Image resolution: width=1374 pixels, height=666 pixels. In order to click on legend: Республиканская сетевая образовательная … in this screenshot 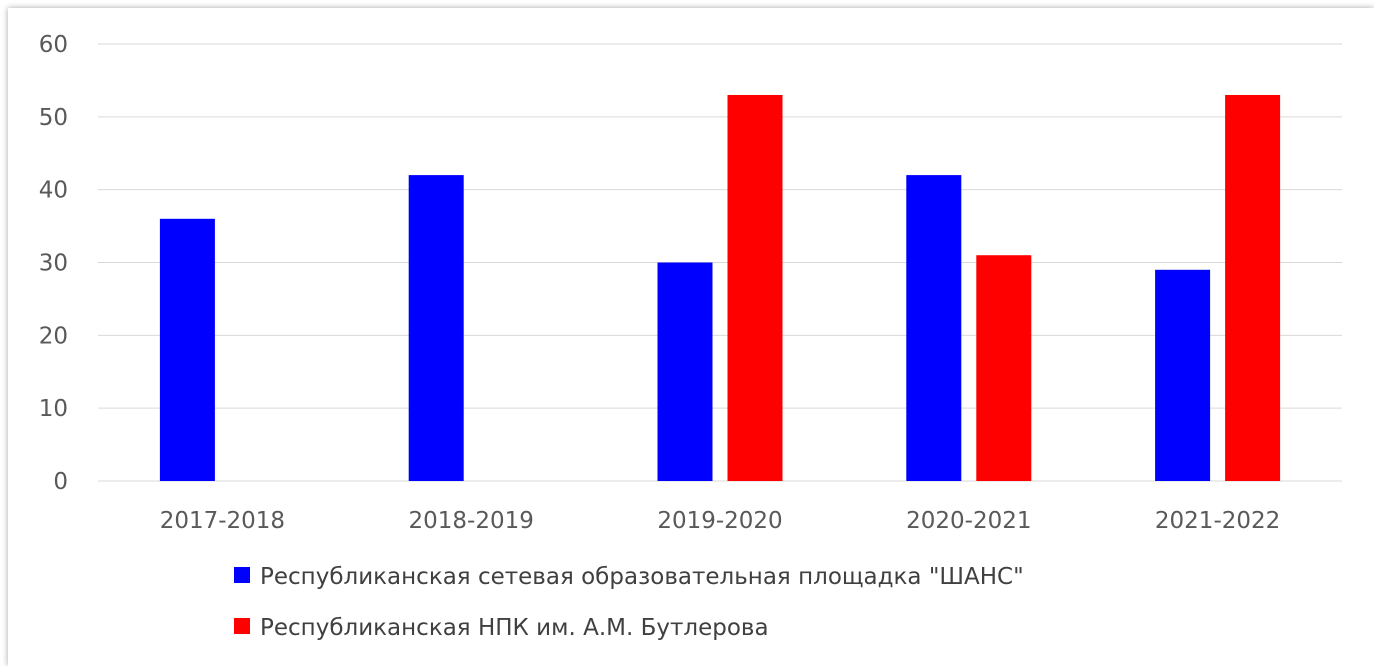, I will do `click(629, 602)`.